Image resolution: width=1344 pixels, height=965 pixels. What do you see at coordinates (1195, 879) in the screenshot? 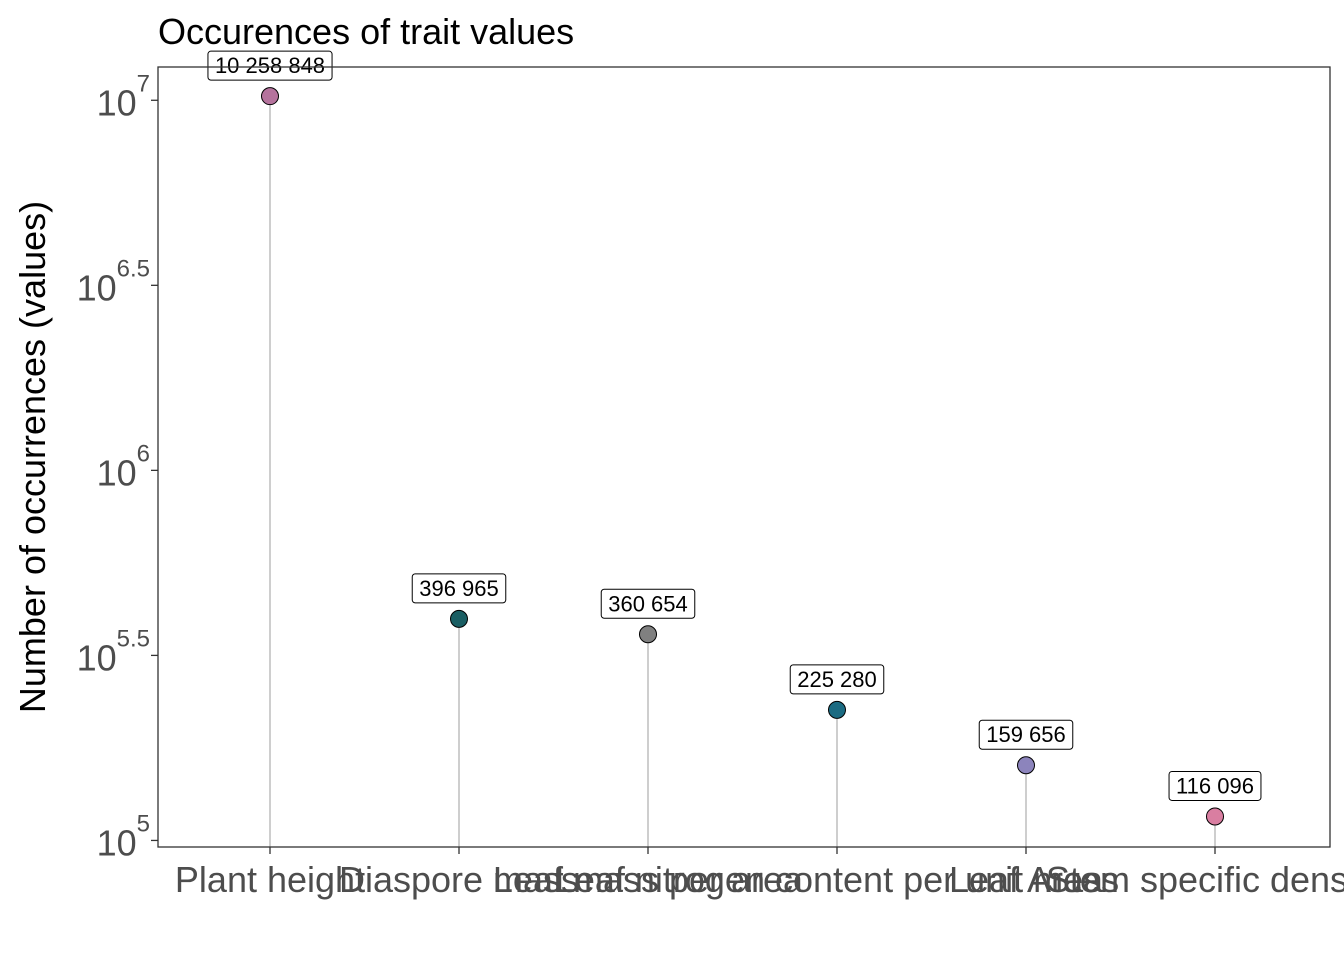
I see `x-tick-label: Stem specific density` at bounding box center [1195, 879].